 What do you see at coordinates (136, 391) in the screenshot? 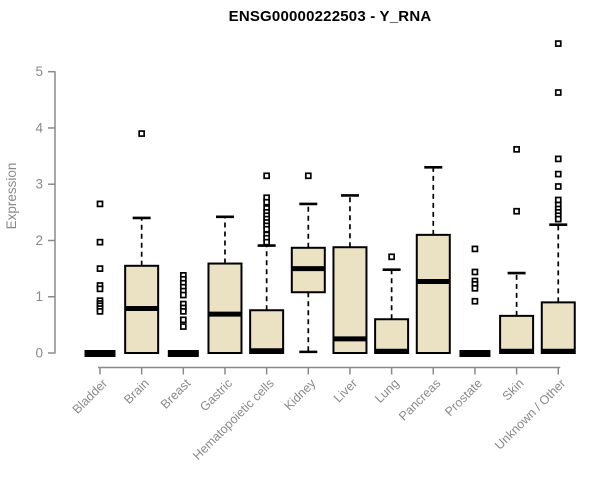
I see `x-tick-label-brain: Brain` at bounding box center [136, 391].